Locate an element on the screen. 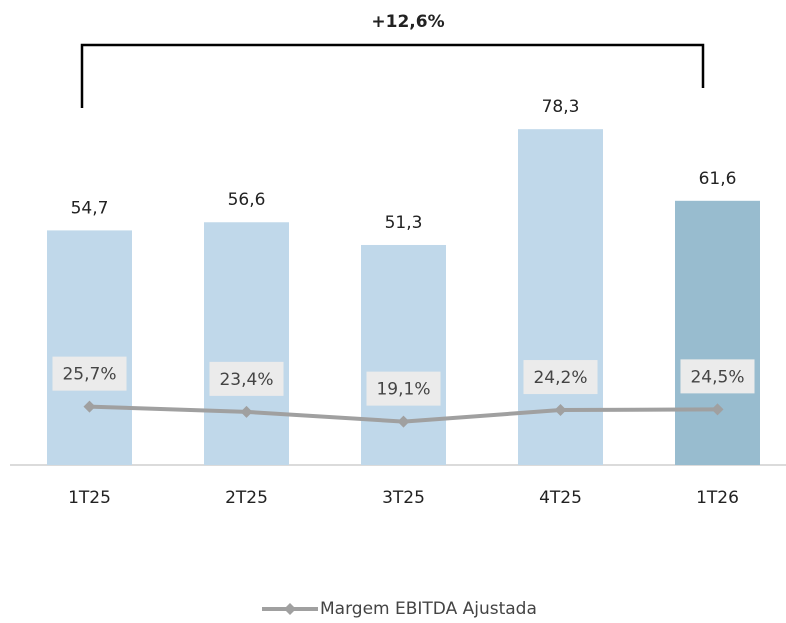 The image size is (786, 623). legend-label: Margem EBITDA Ajustada is located at coordinates (428, 609).